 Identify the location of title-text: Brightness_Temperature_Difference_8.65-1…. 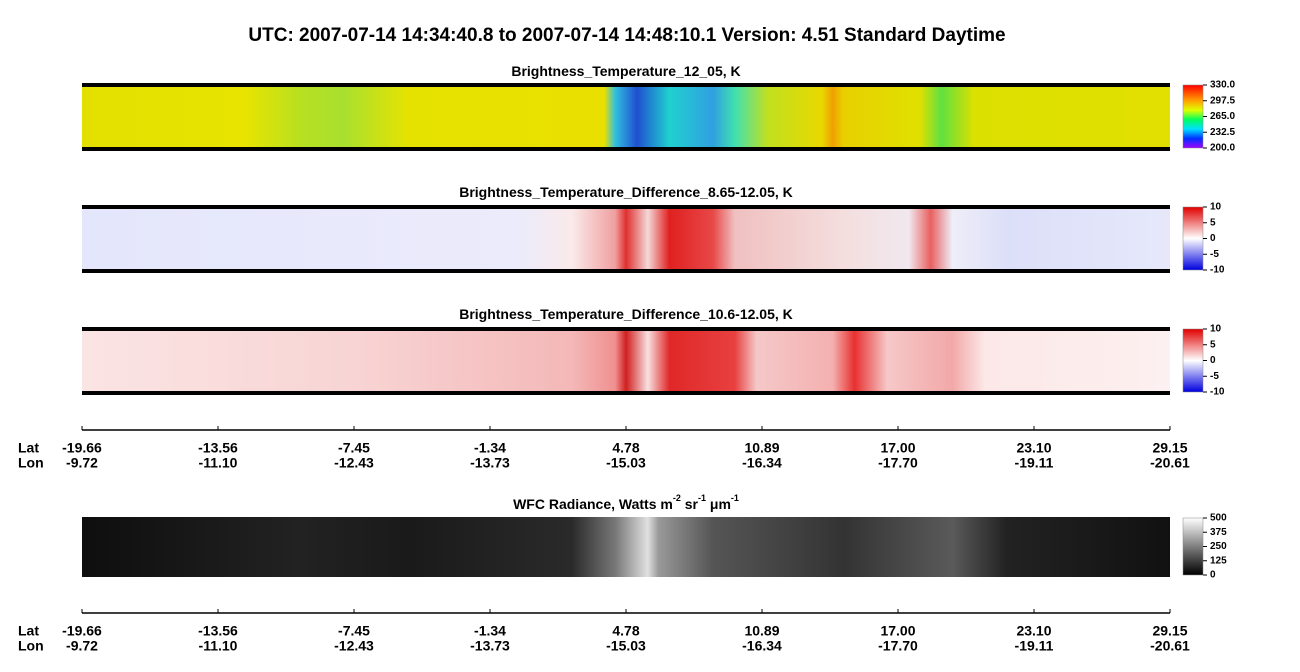
(626, 192).